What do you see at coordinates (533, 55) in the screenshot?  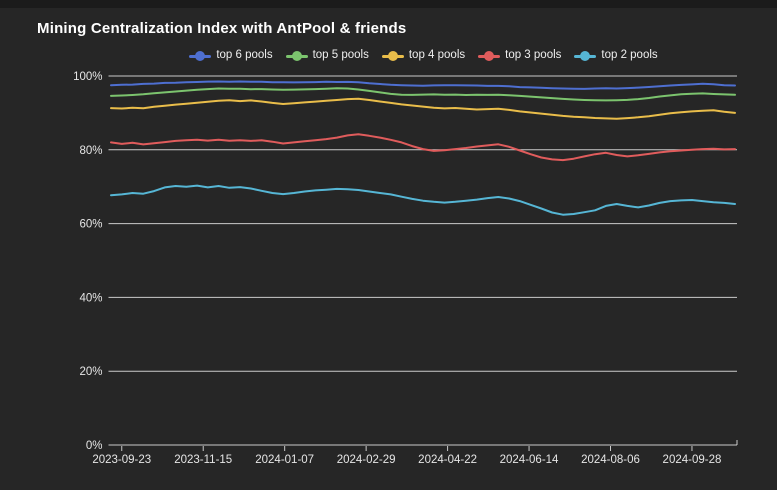 I see `legend-item-label: top 3 pools` at bounding box center [533, 55].